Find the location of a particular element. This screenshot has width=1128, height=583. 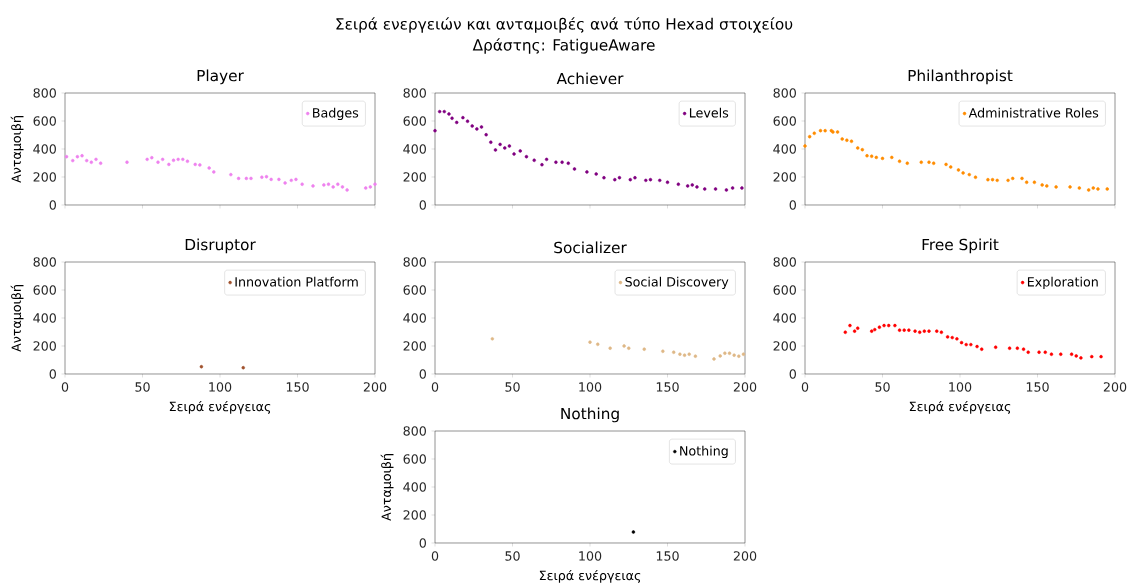

chart-title: Socializer is located at coordinates (590, 247).